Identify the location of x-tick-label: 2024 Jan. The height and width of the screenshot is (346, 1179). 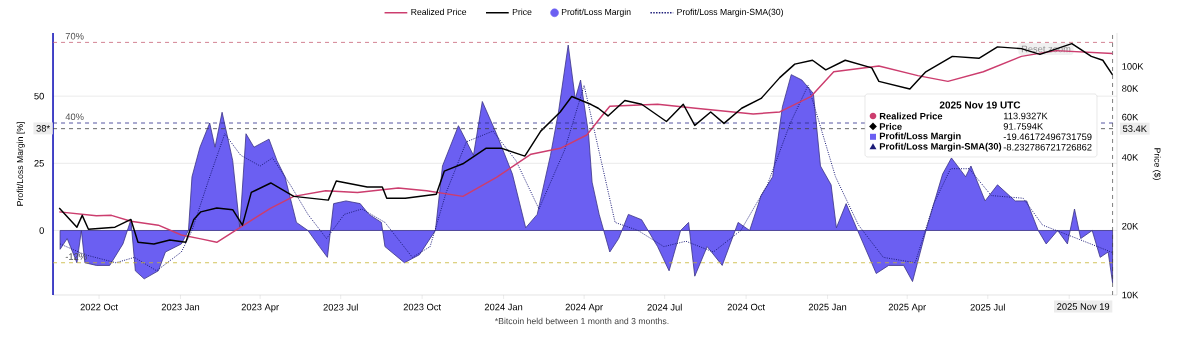
(503, 307).